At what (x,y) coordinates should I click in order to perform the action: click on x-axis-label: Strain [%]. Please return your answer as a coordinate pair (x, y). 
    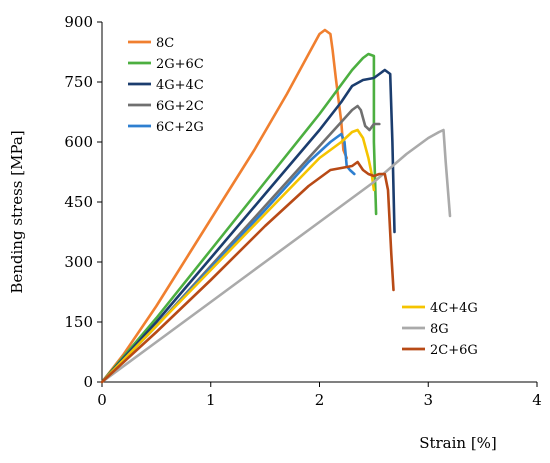
    Looking at the image, I should click on (458, 443).